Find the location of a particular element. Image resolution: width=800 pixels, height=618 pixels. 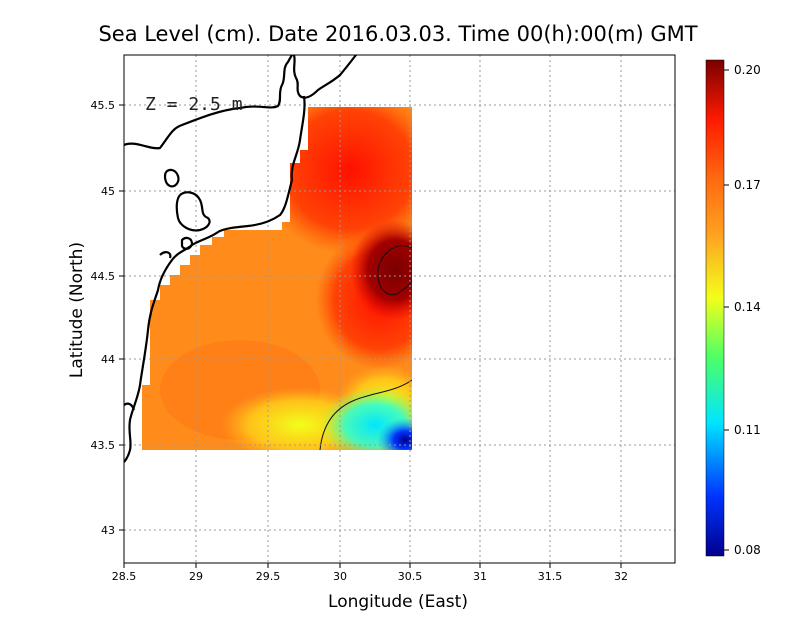

y-axis: 45.5 45 44.5 44 43.5 43 is located at coordinates (107, 318).